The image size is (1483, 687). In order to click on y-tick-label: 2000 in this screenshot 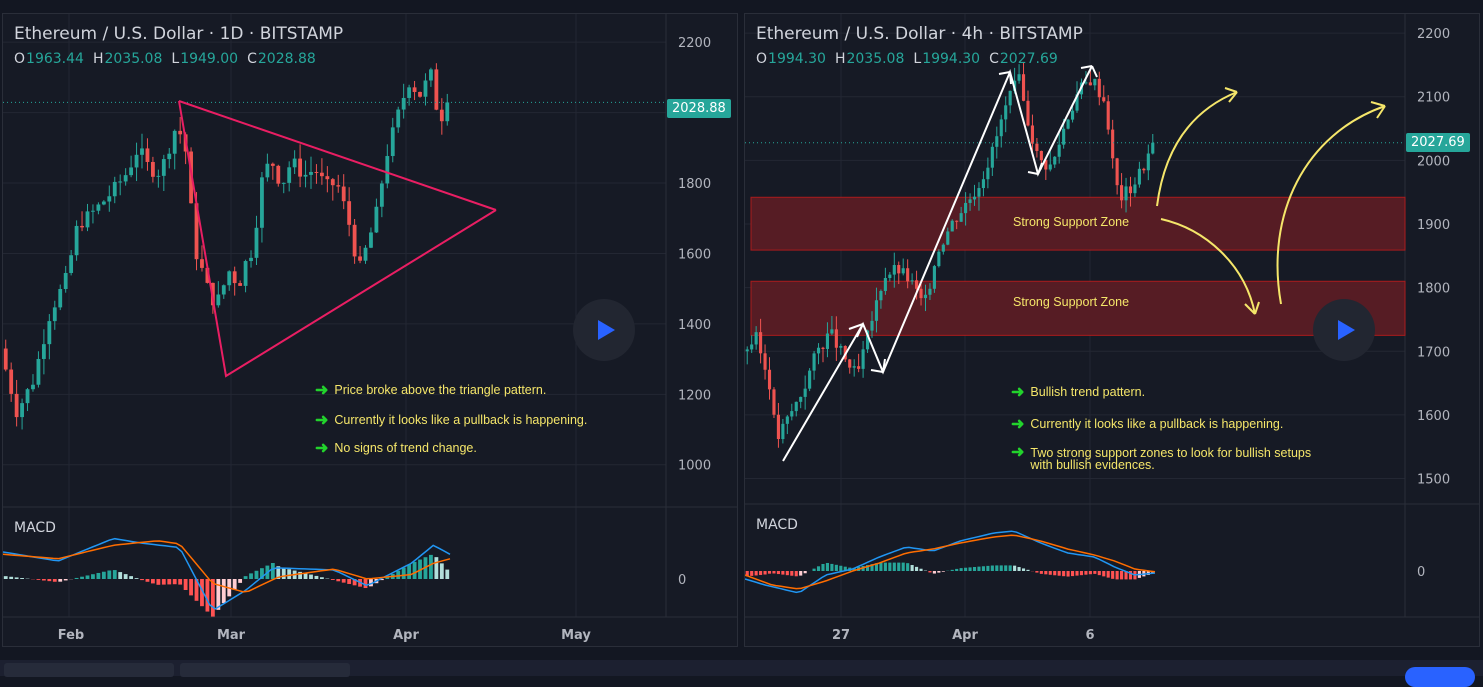, I will do `click(1433, 161)`.